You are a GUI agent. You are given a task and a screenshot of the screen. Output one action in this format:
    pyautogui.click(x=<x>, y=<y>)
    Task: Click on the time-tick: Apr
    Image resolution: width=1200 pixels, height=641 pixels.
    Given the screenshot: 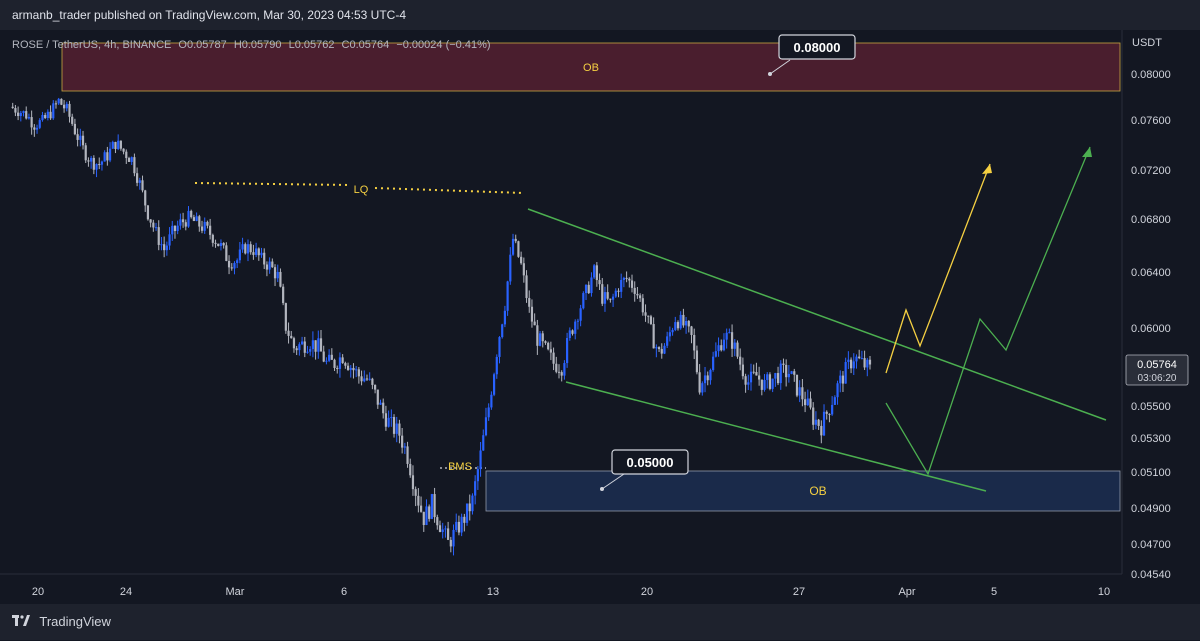 What is the action you would take?
    pyautogui.click(x=906, y=592)
    